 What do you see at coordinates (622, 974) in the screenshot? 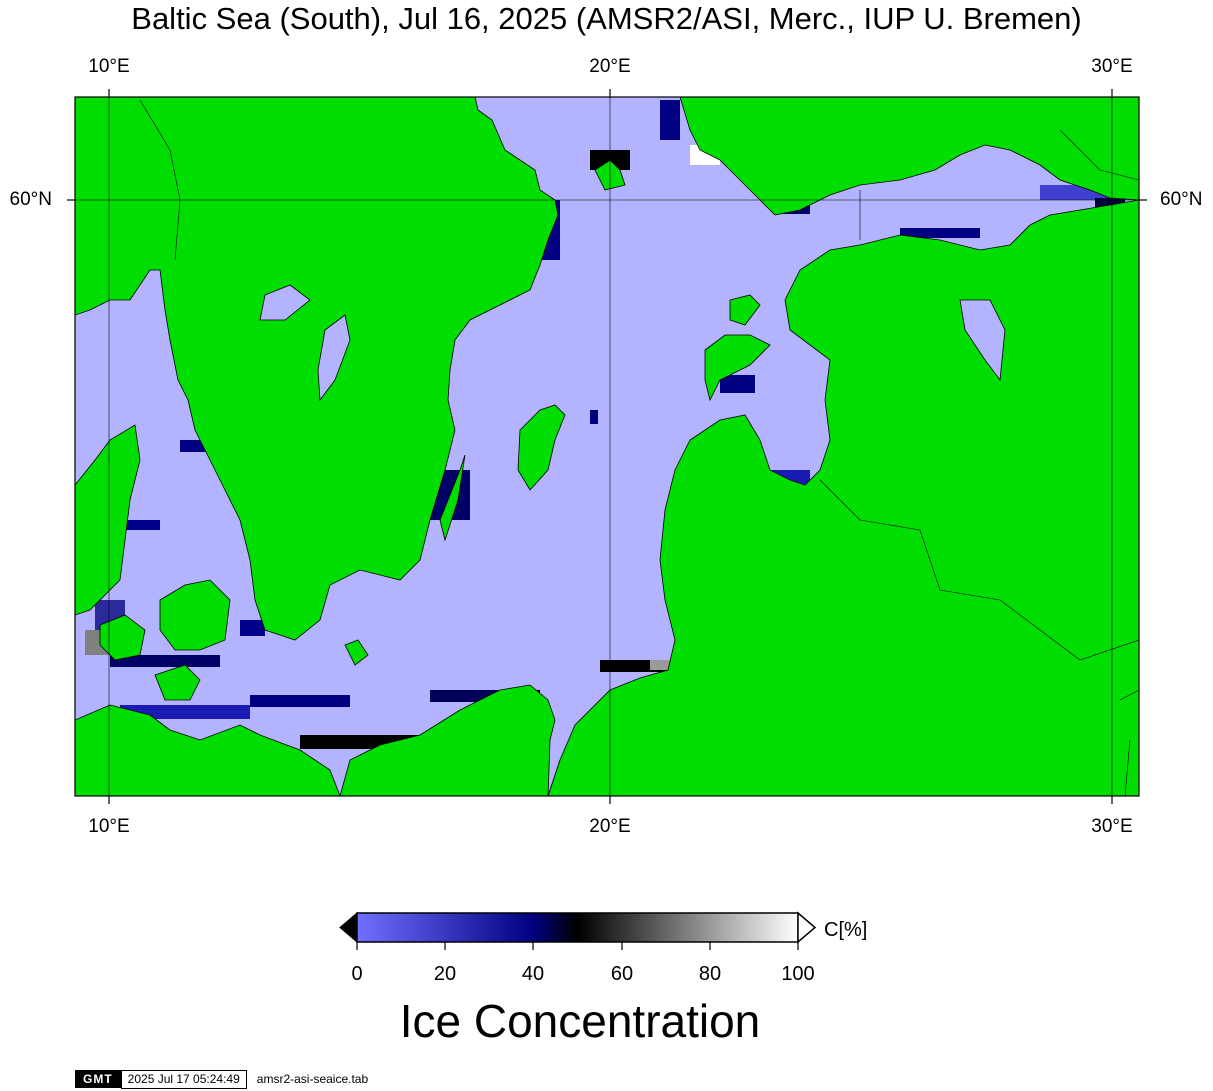
I see `colorbar-tick-label: 60` at bounding box center [622, 974].